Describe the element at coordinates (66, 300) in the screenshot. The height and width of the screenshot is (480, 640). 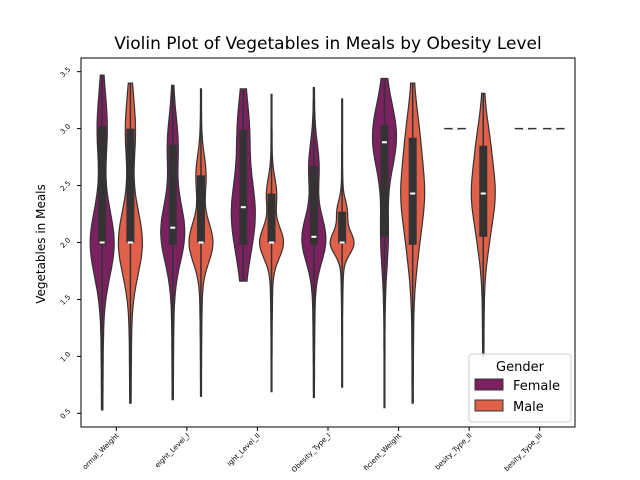
I see `y-tick-label: 1.5` at that location.